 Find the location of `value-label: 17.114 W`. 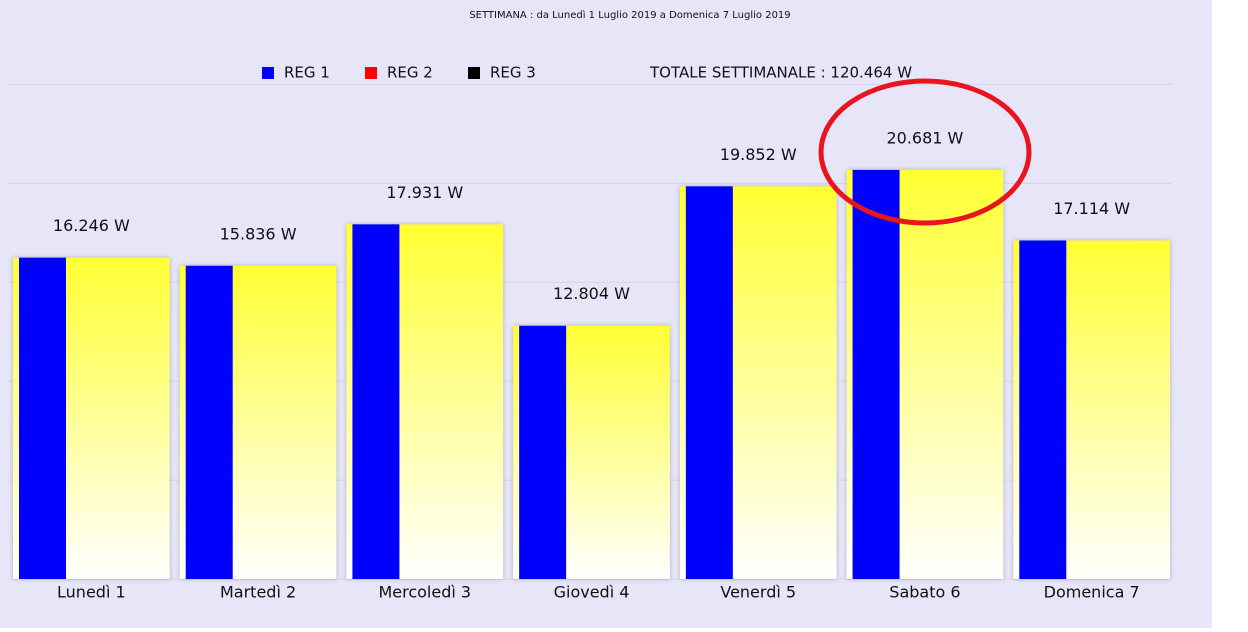

value-label: 17.114 W is located at coordinates (1091, 208).